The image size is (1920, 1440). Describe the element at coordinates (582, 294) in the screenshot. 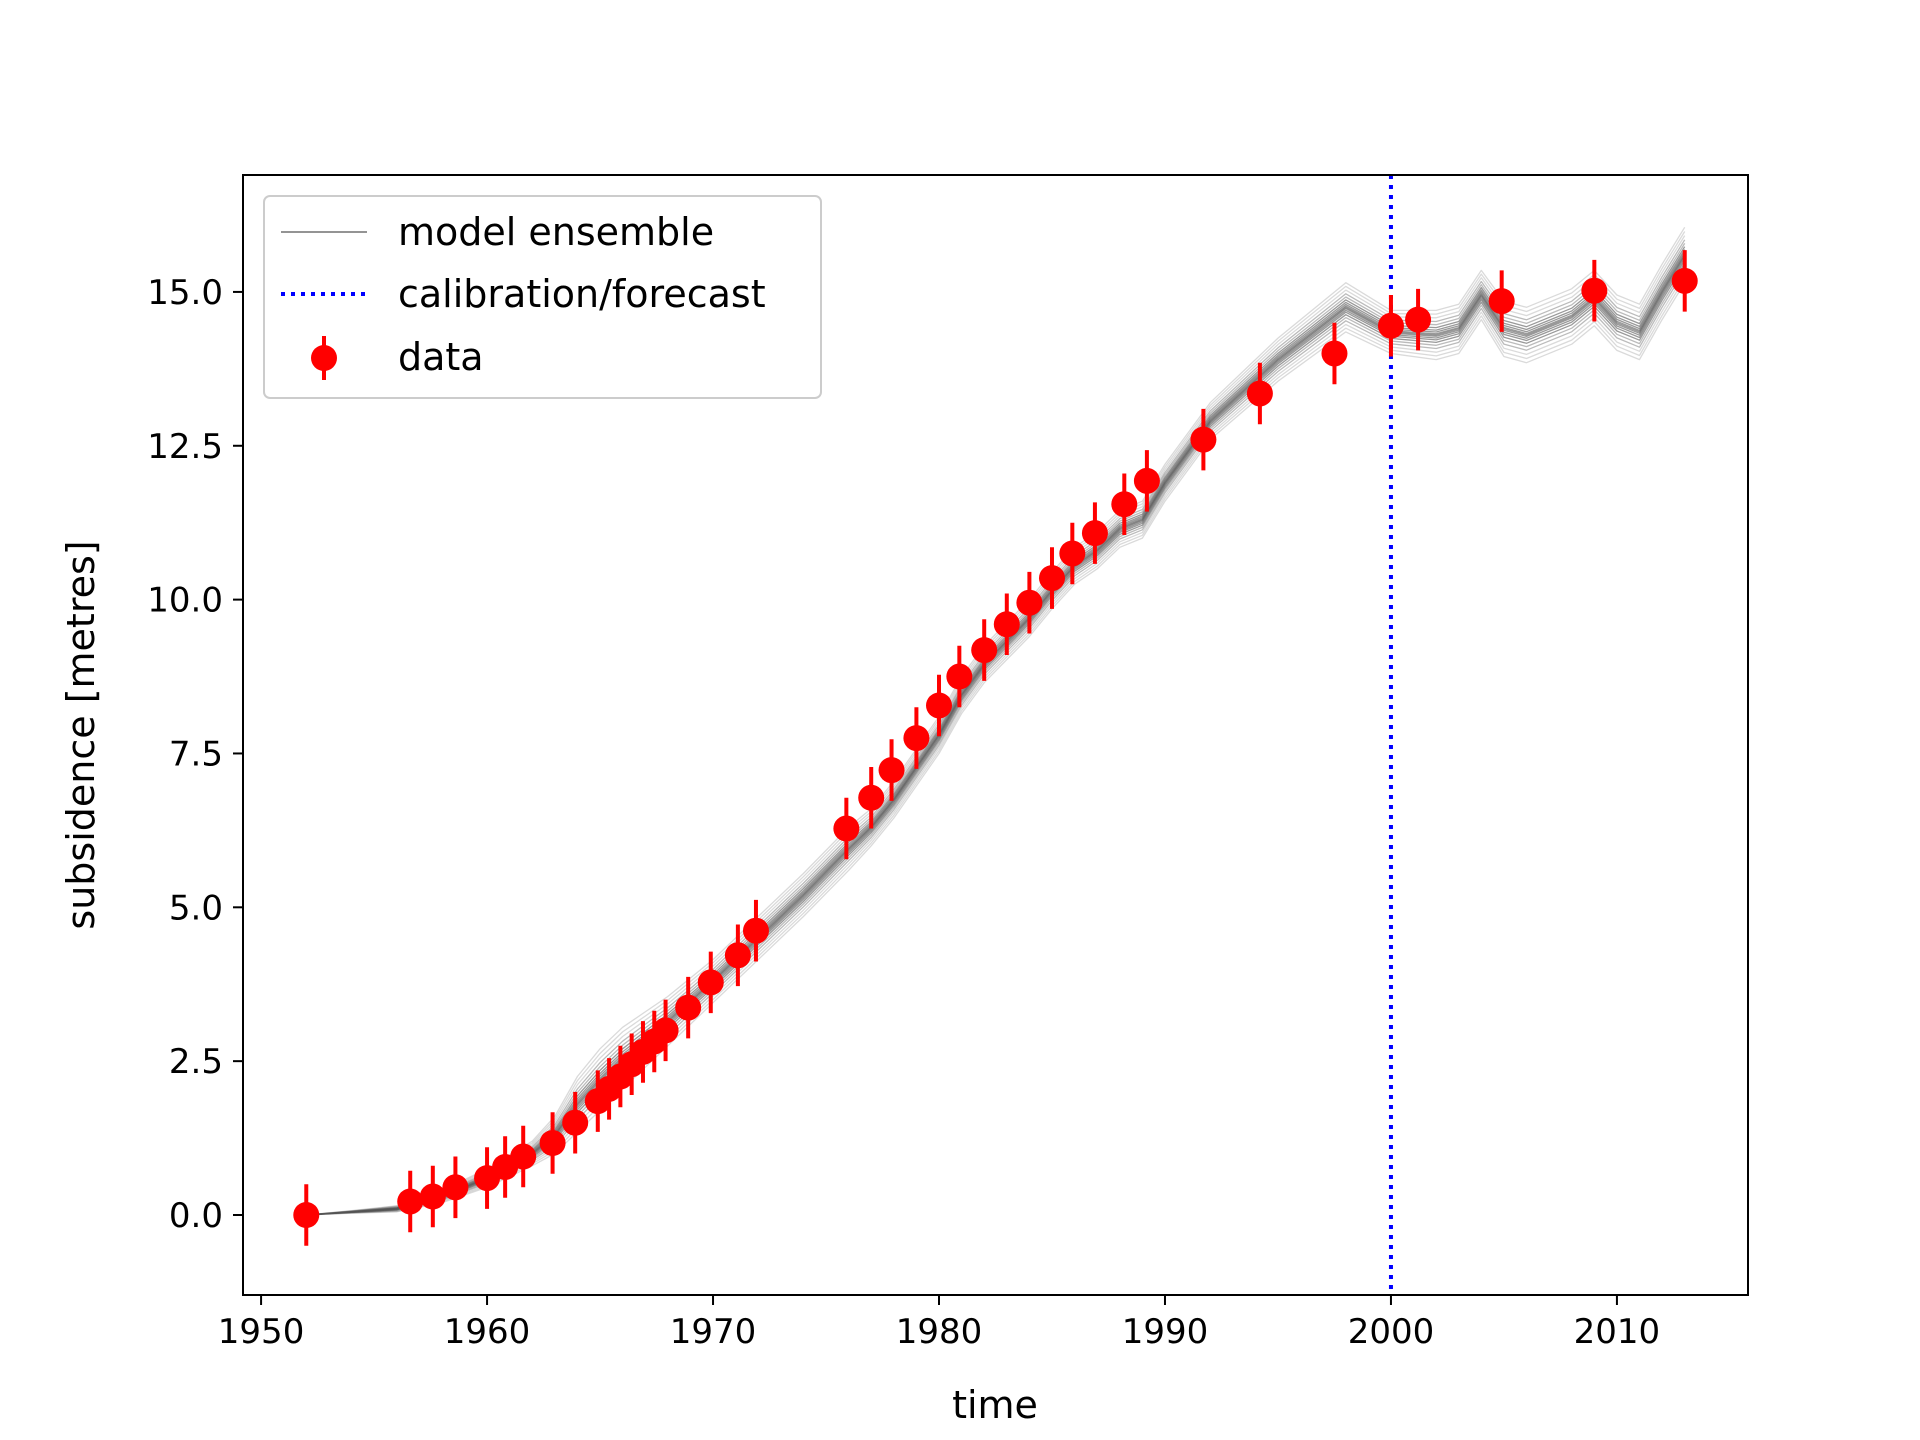

I see `legend-calibration-label: calibration/forecast` at that location.